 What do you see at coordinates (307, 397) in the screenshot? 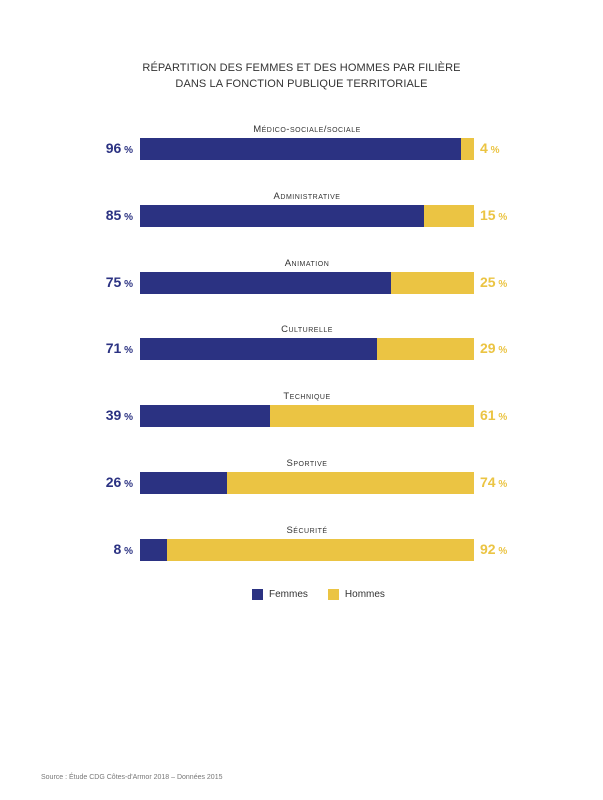
I see `category-label: Technique` at bounding box center [307, 397].